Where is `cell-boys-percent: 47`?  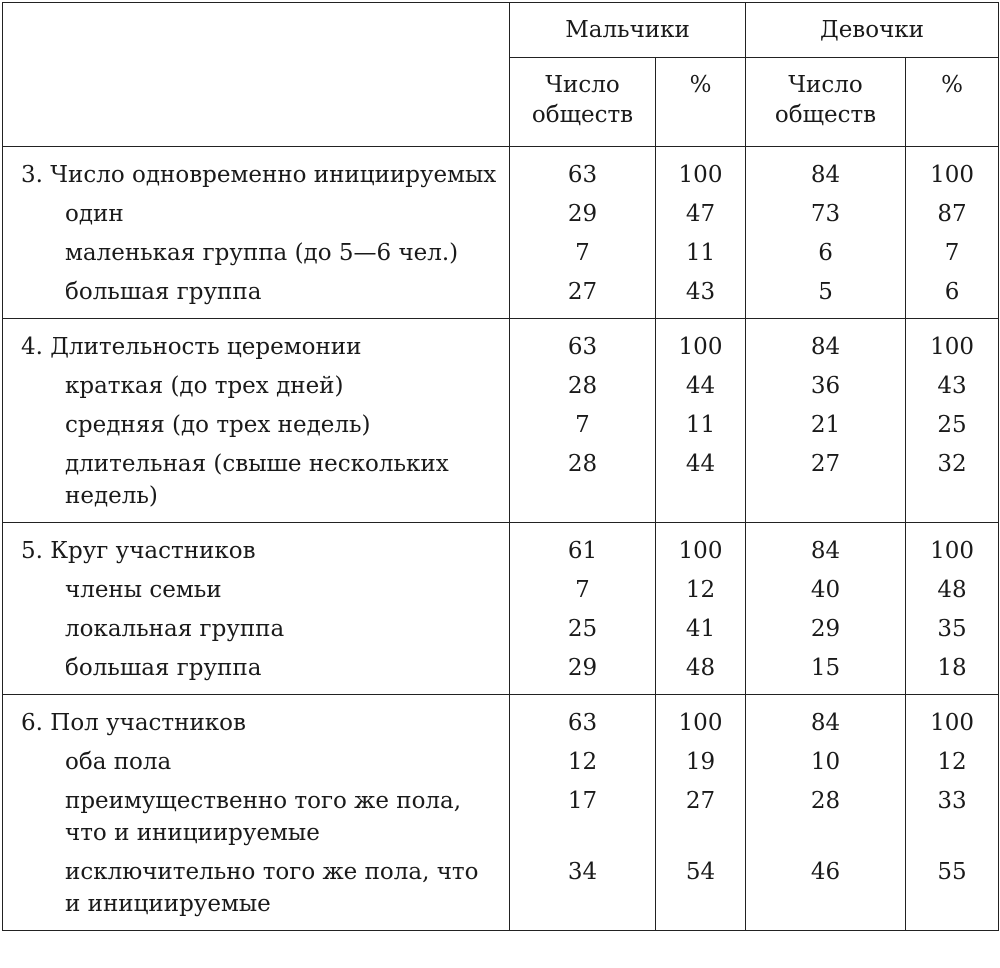
cell-boys-percent: 47 is located at coordinates (700, 214).